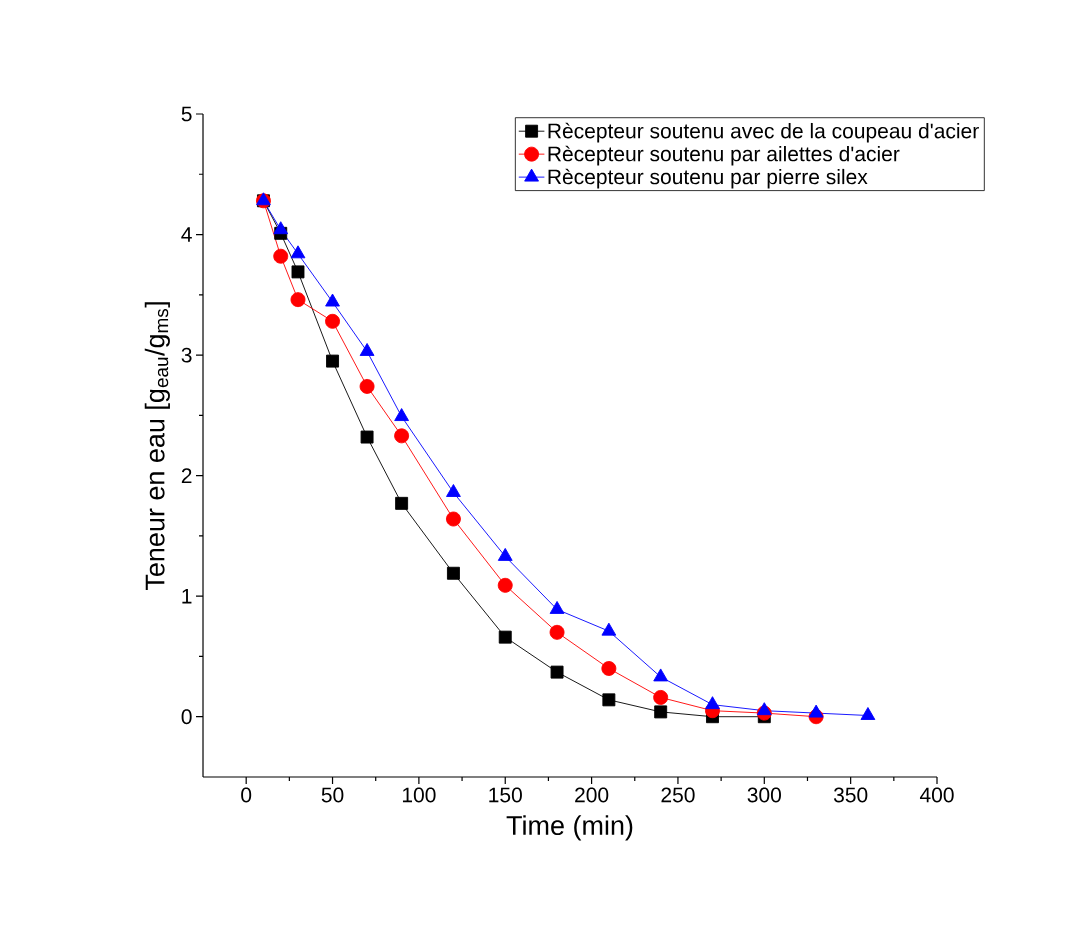  What do you see at coordinates (678, 795) in the screenshot?
I see `x-tick-label: 250` at bounding box center [678, 795].